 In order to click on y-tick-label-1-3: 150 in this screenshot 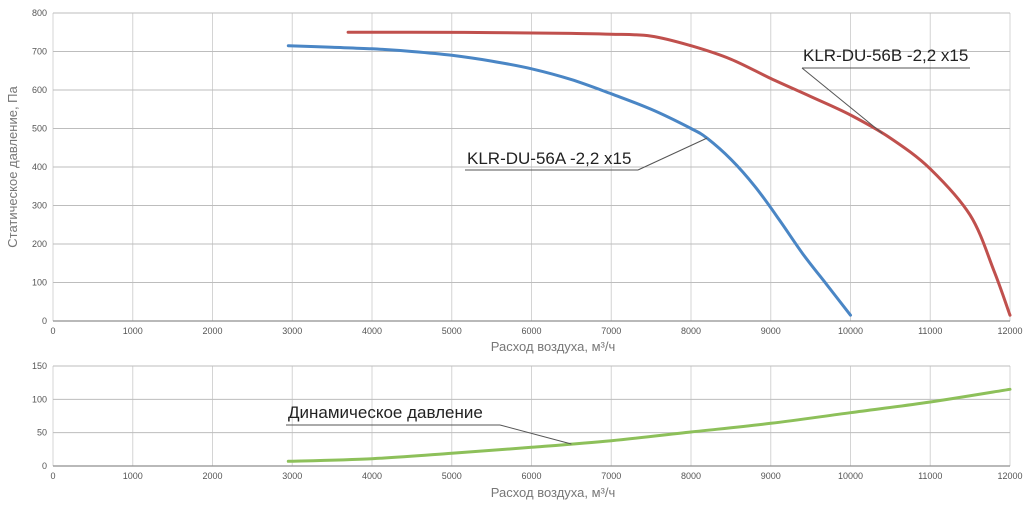, I will do `click(39, 366)`.